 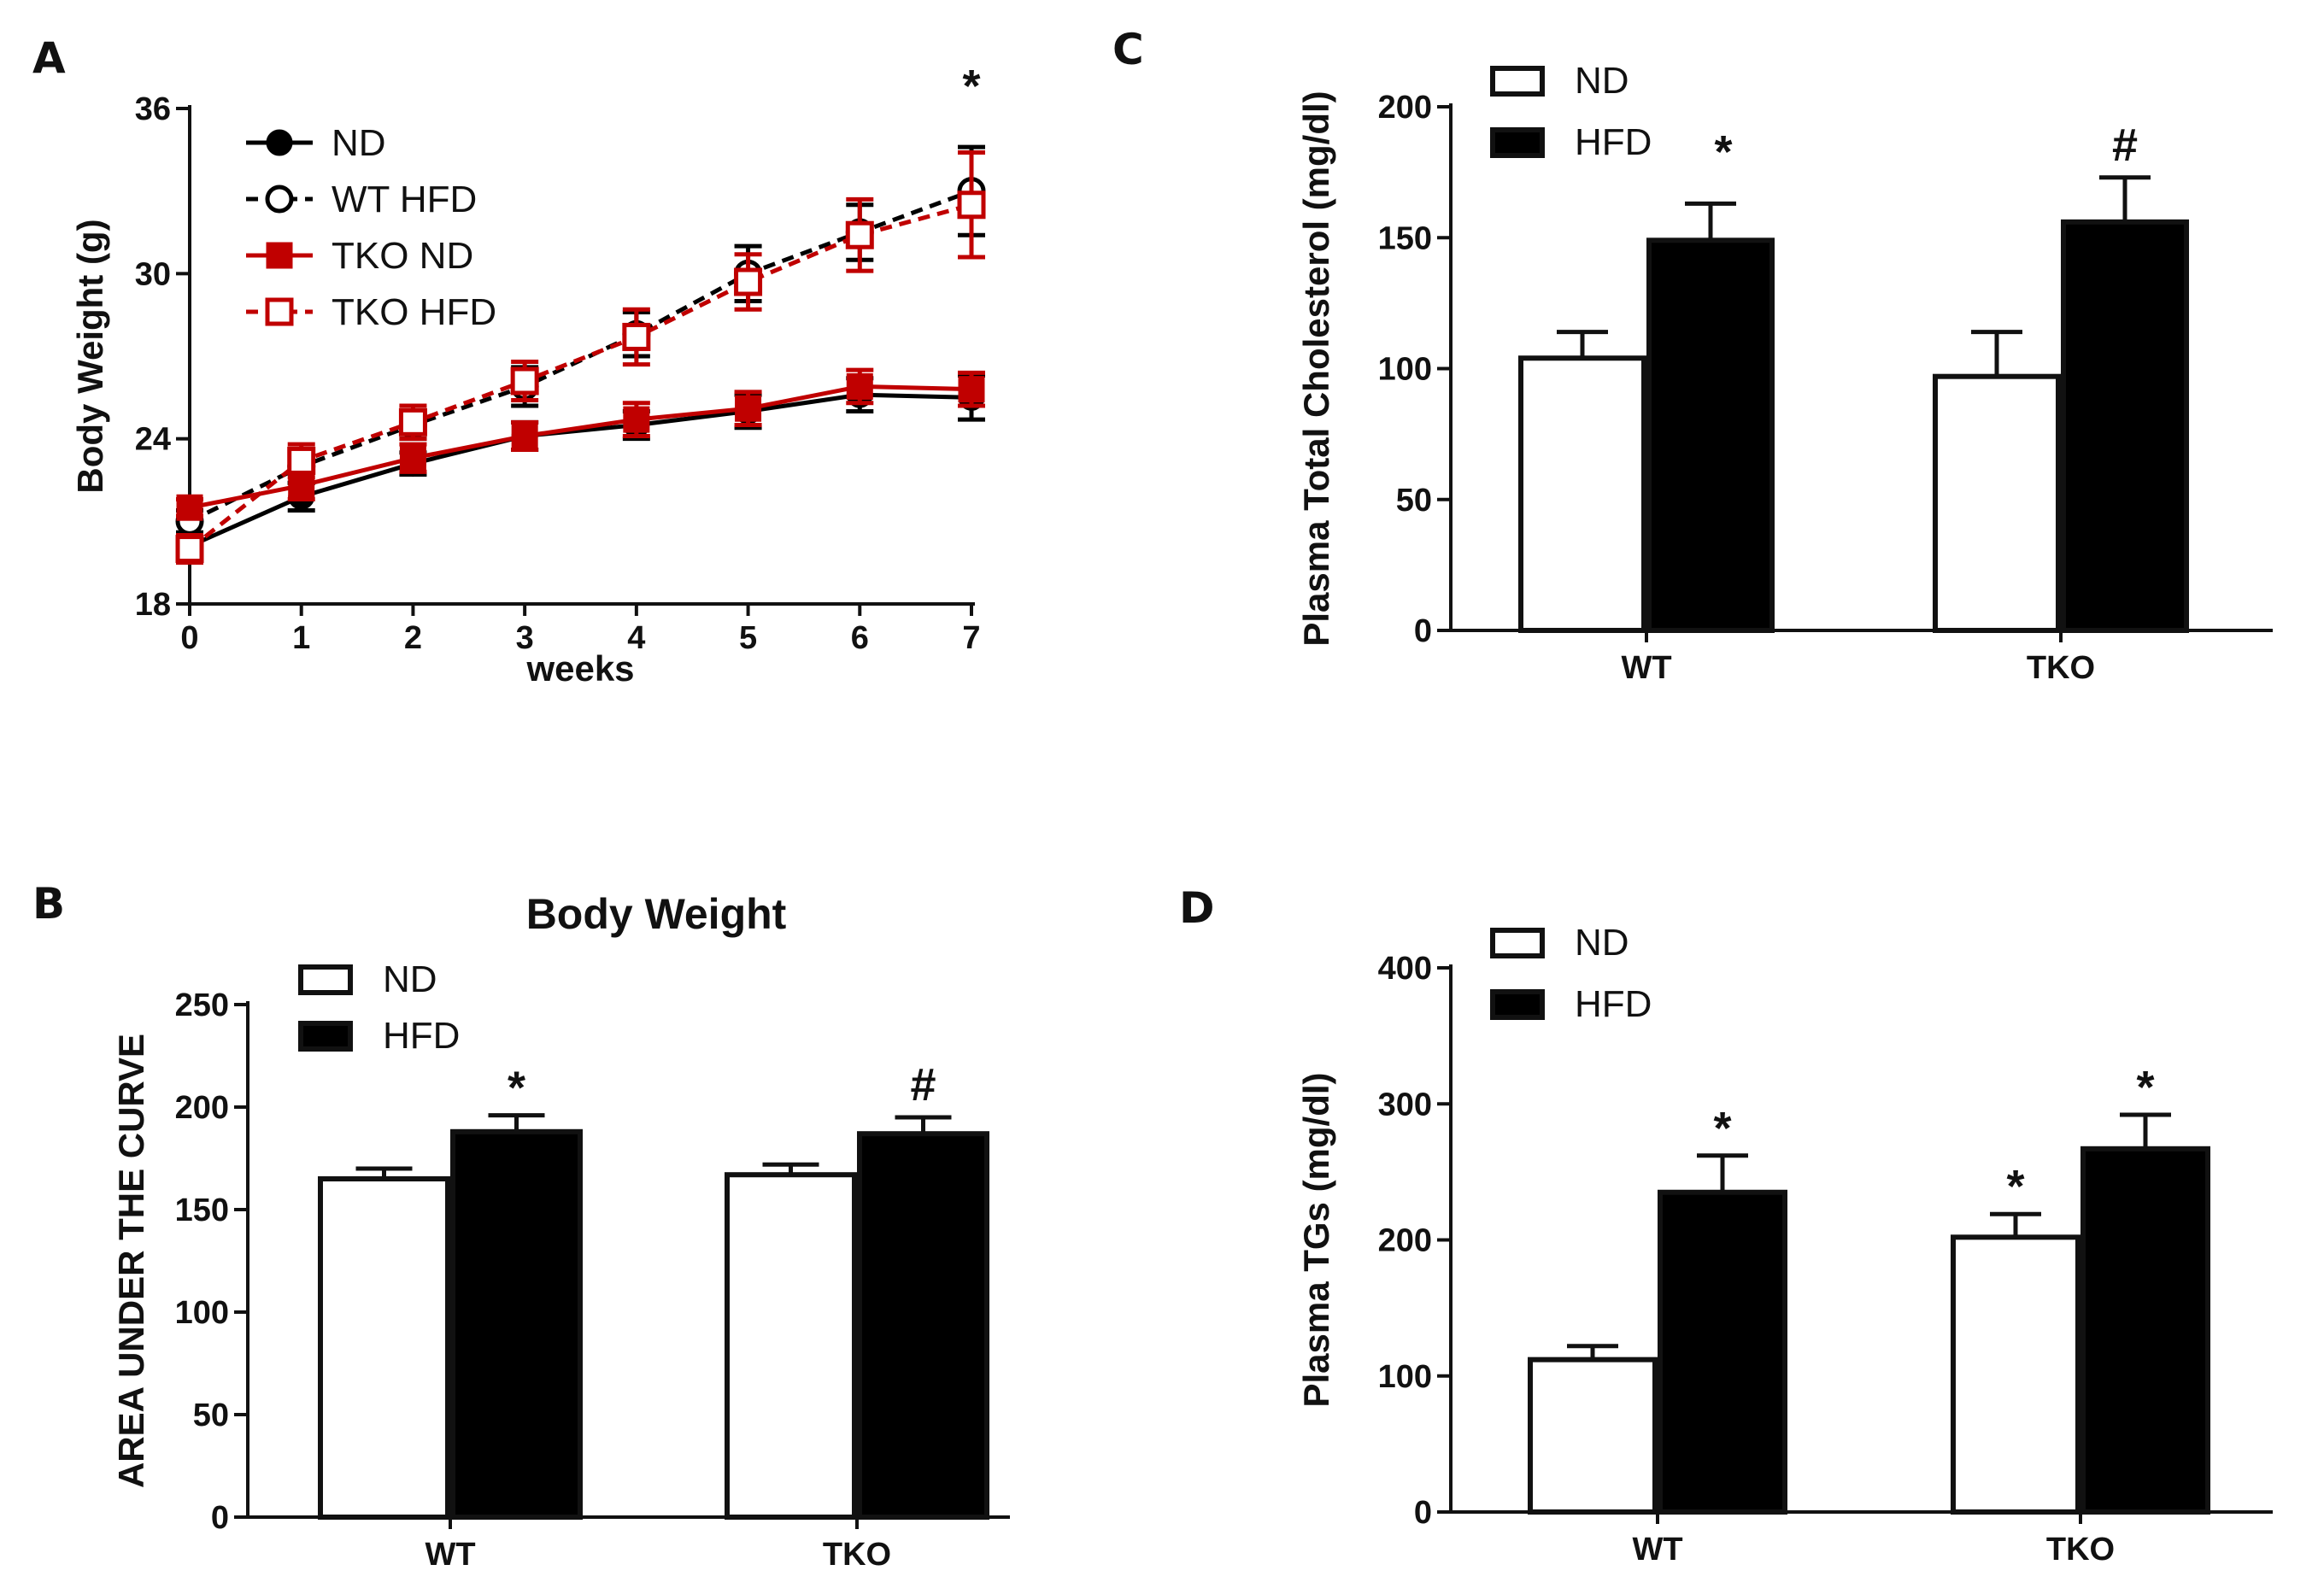 What do you see at coordinates (1405, 1104) in the screenshot?
I see `y-tick-label: 300` at bounding box center [1405, 1104].